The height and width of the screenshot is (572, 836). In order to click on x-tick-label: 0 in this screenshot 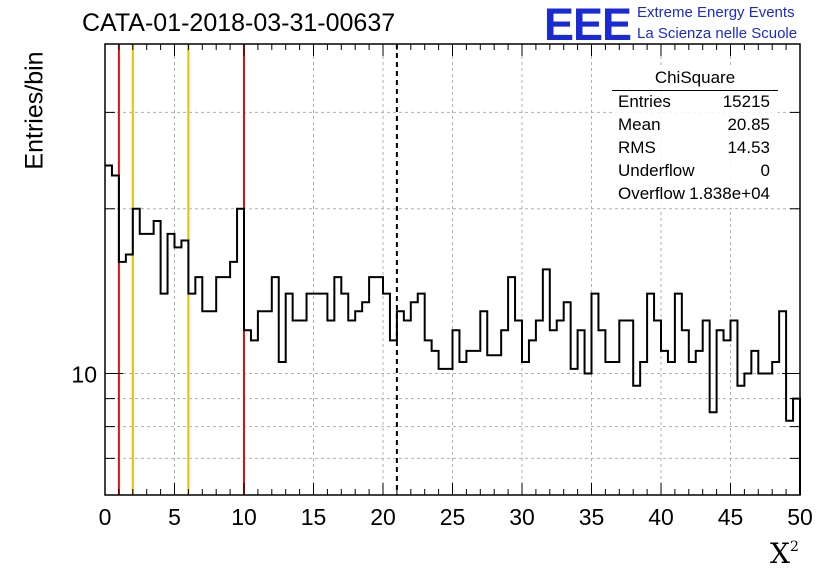, I will do `click(105, 517)`.